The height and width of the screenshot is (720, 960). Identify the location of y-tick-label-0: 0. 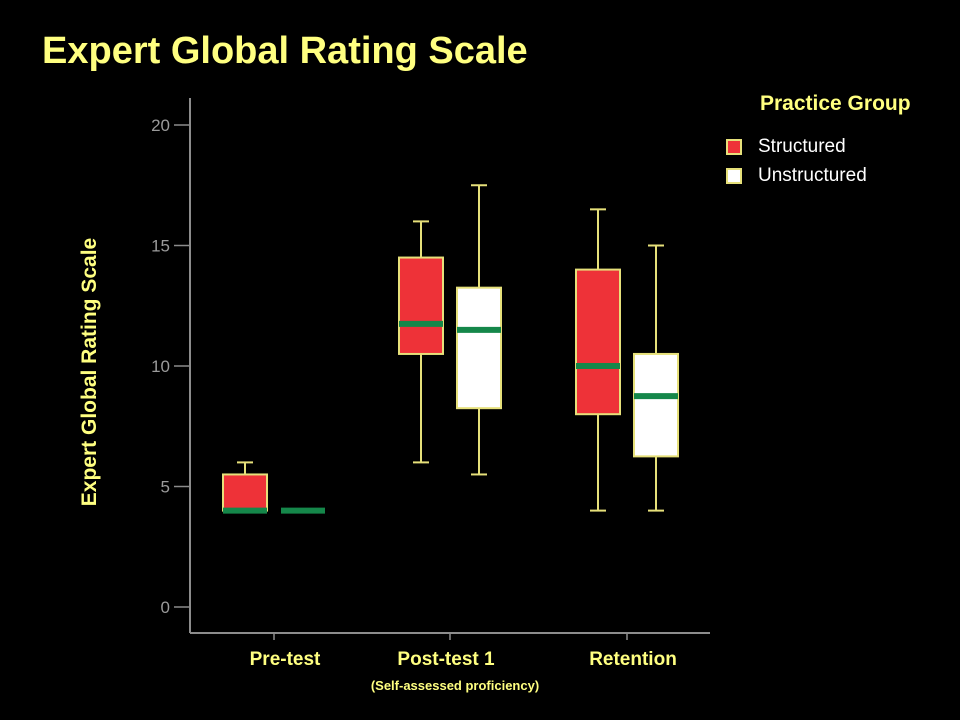
(165, 607).